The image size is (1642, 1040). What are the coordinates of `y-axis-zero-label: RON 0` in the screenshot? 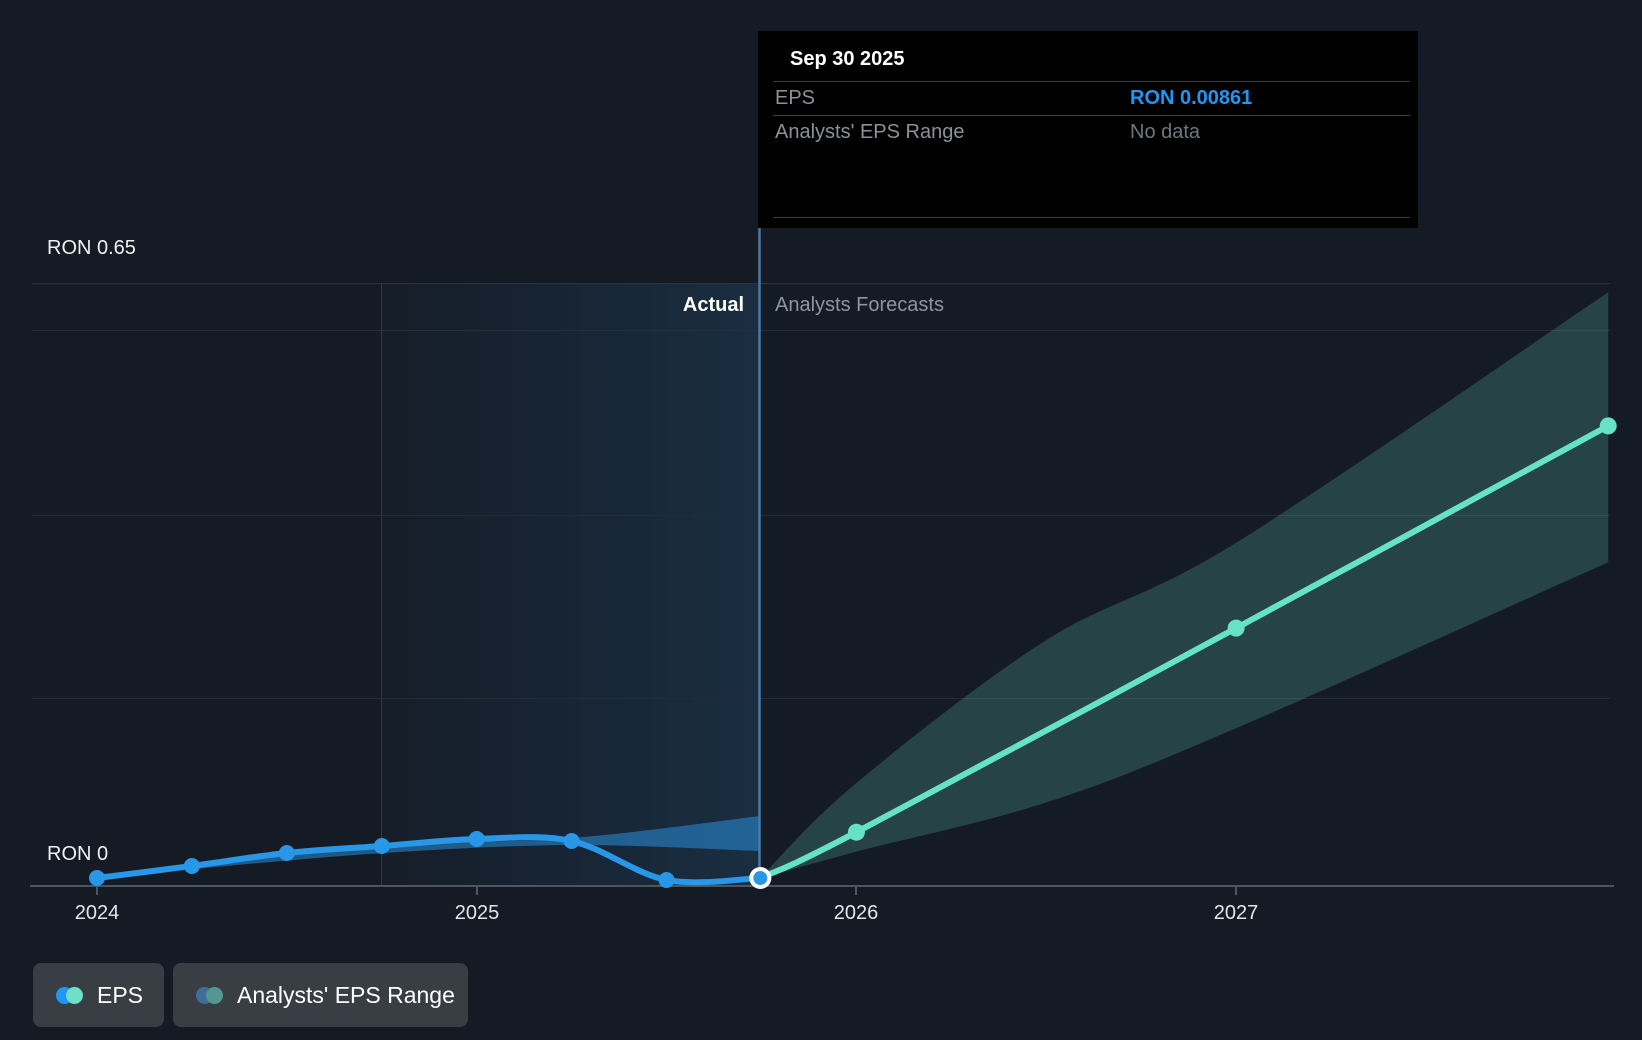 It's located at (78, 854).